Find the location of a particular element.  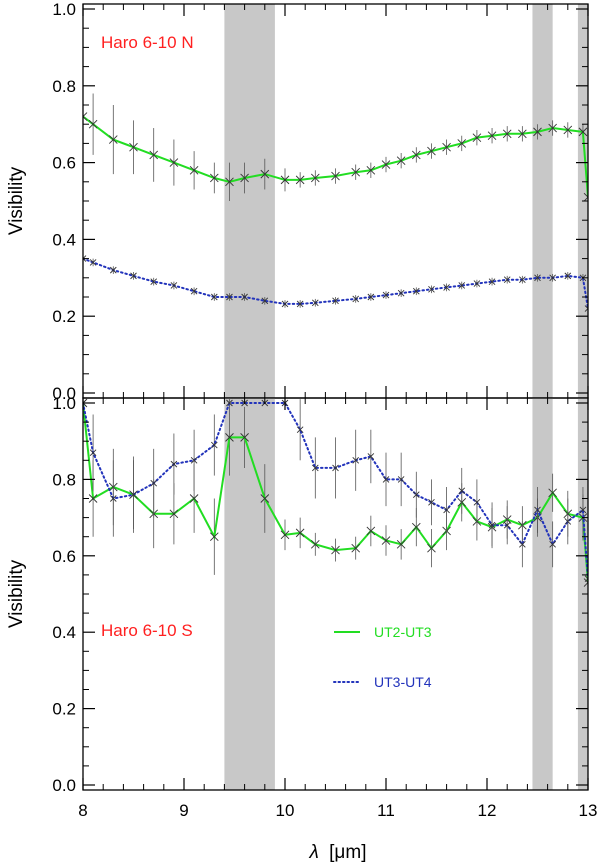

x-tick-label: 11 is located at coordinates (386, 810).